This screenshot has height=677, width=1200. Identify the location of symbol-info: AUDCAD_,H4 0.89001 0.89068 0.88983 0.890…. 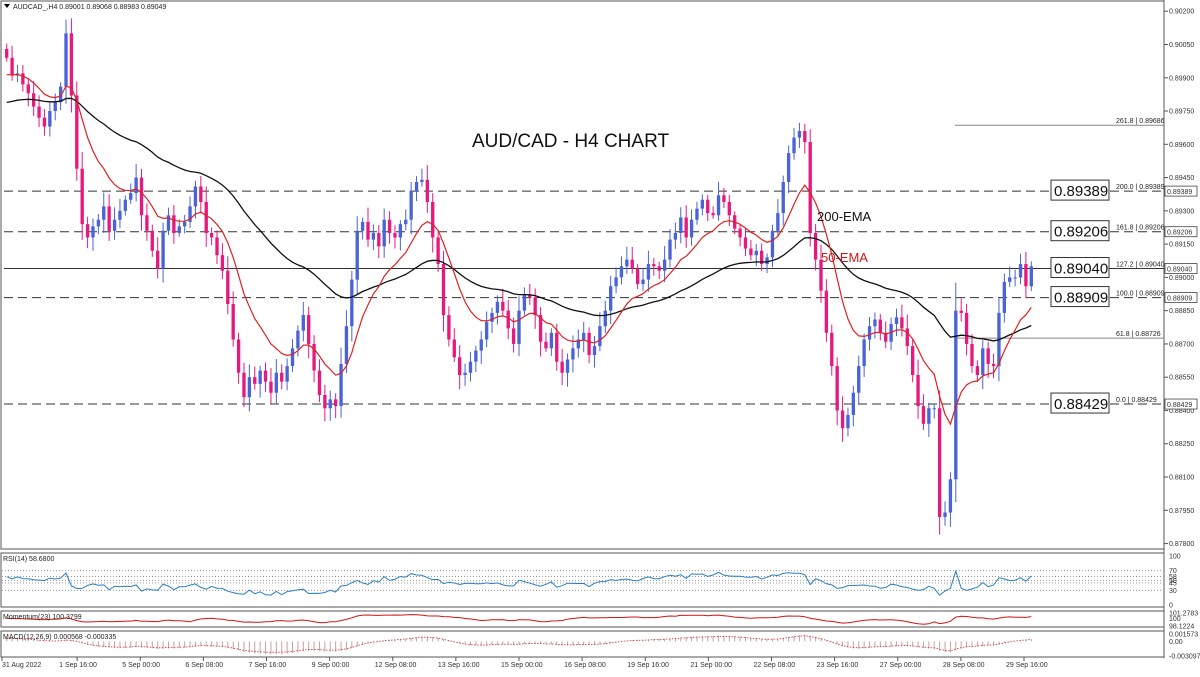
(89, 7).